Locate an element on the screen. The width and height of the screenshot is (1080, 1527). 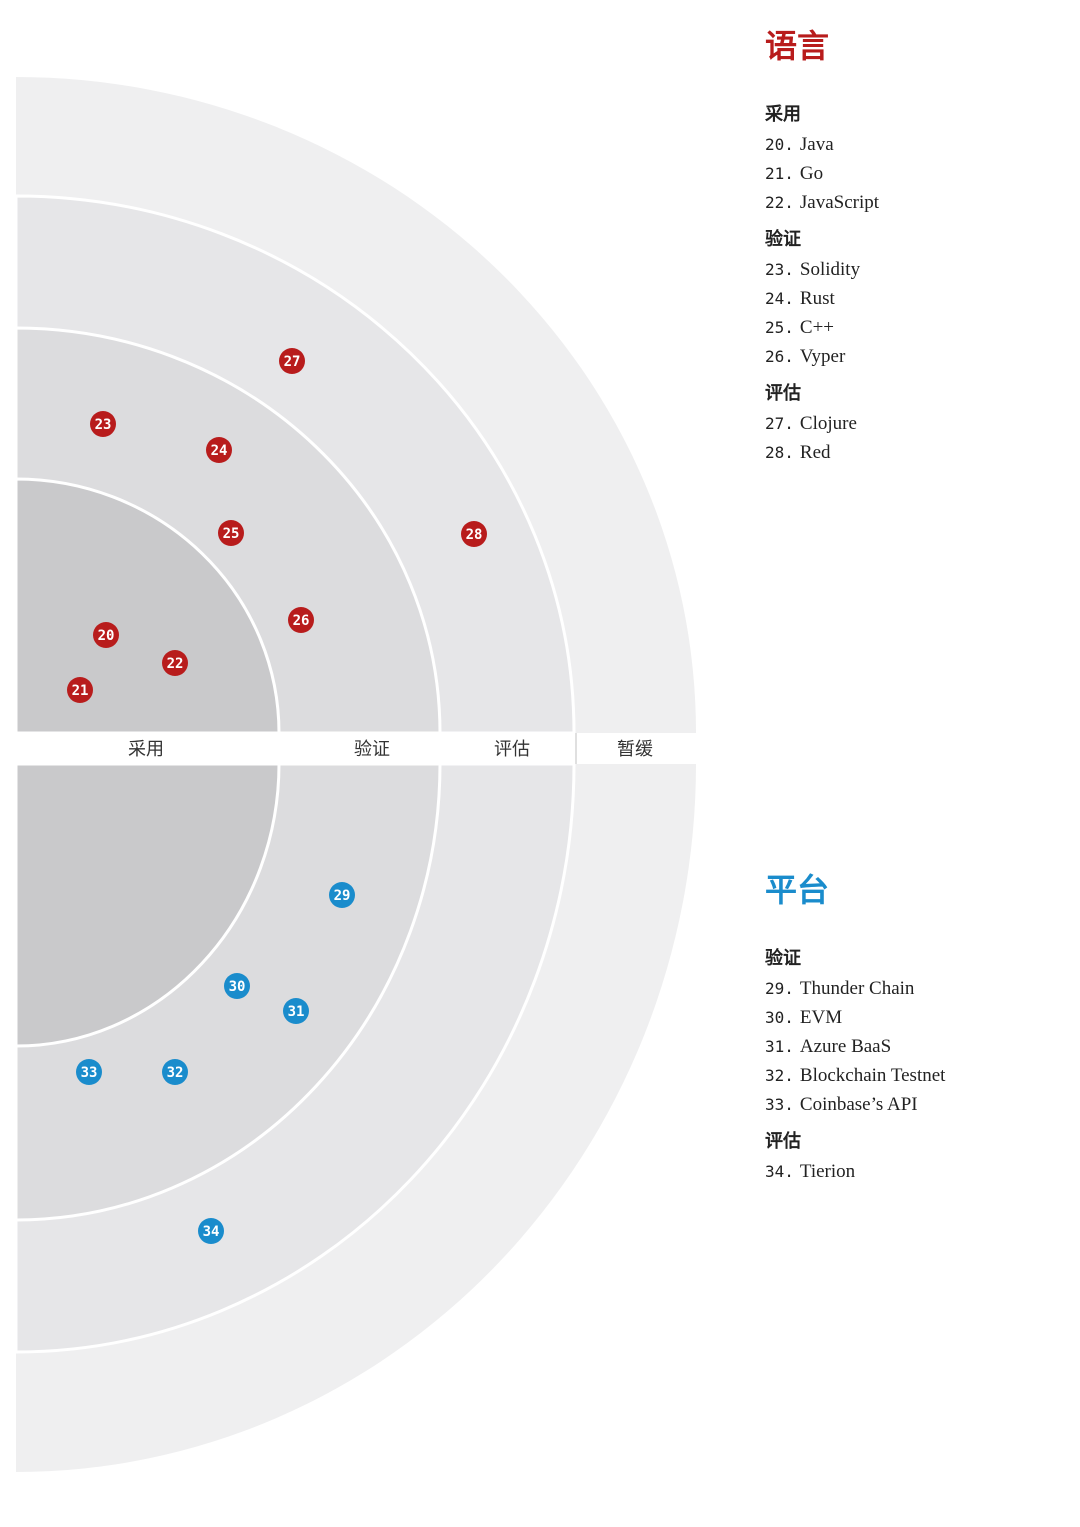
language-blip-22: 22 is located at coordinates (175, 663).